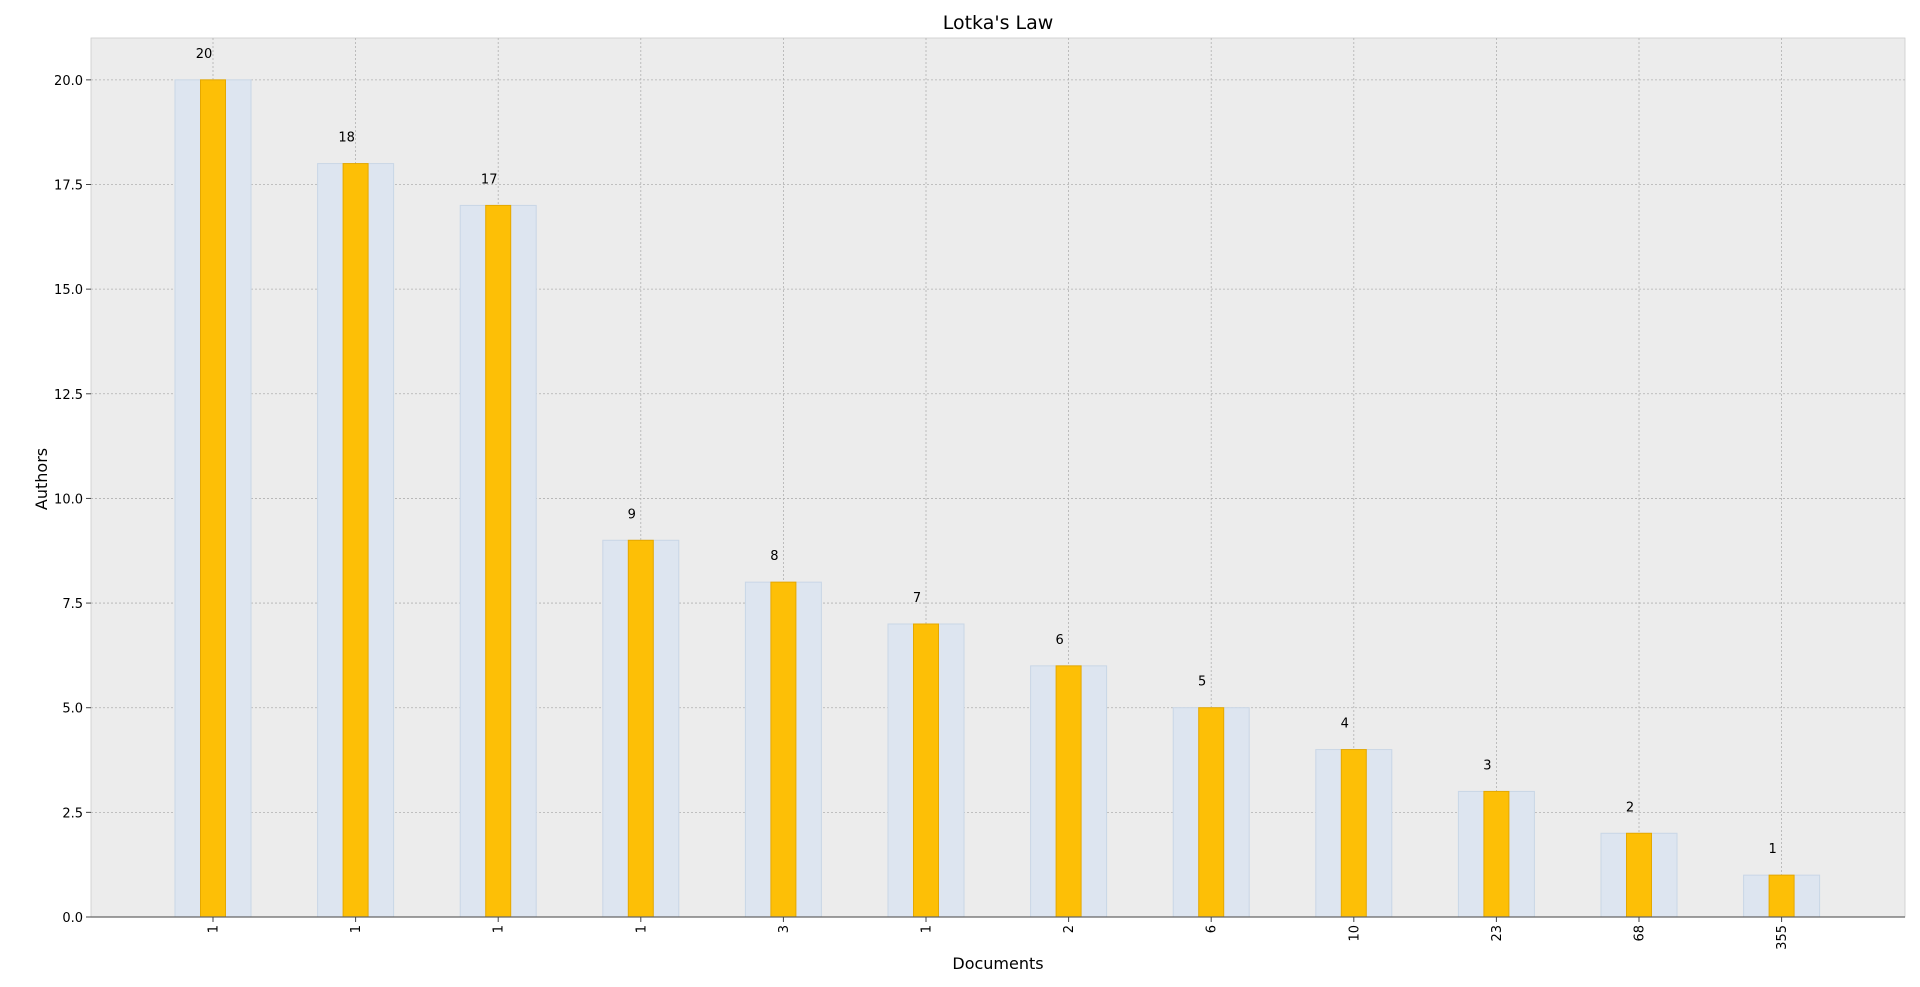  I want to click on bar-value-label: 4, so click(1345, 724).